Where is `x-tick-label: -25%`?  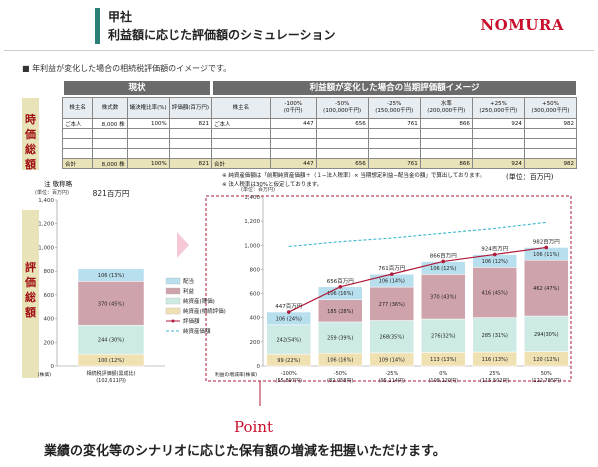 x-tick-label: -25% is located at coordinates (391, 374).